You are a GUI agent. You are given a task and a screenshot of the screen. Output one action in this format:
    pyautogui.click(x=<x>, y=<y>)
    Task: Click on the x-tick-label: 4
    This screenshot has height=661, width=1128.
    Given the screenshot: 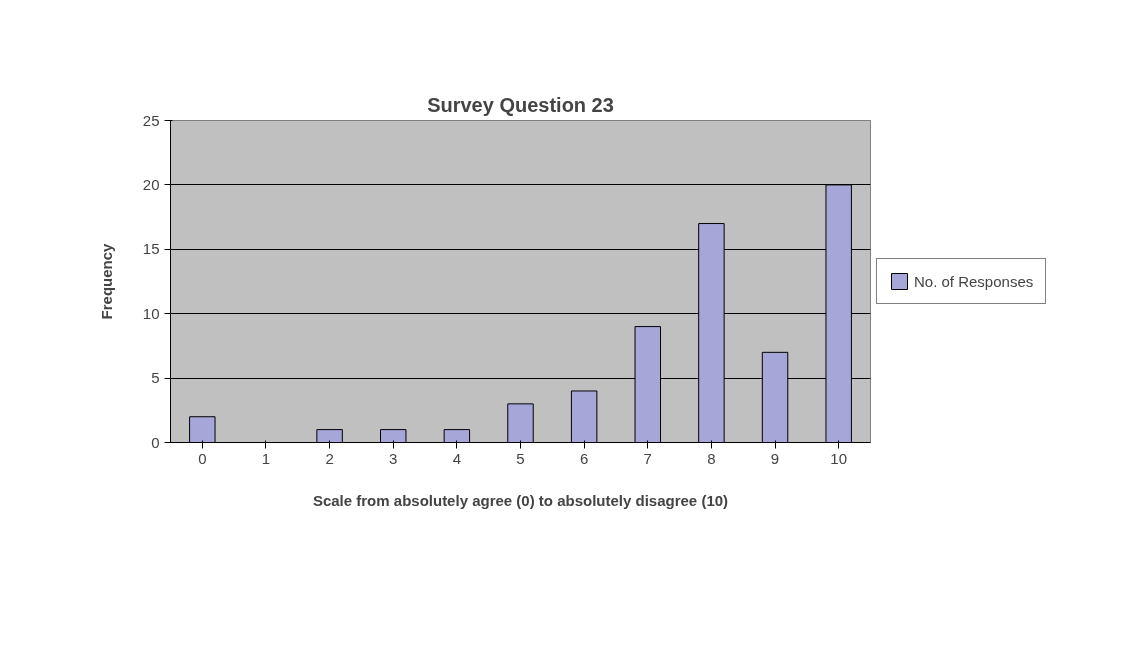 What is the action you would take?
    pyautogui.click(x=457, y=458)
    